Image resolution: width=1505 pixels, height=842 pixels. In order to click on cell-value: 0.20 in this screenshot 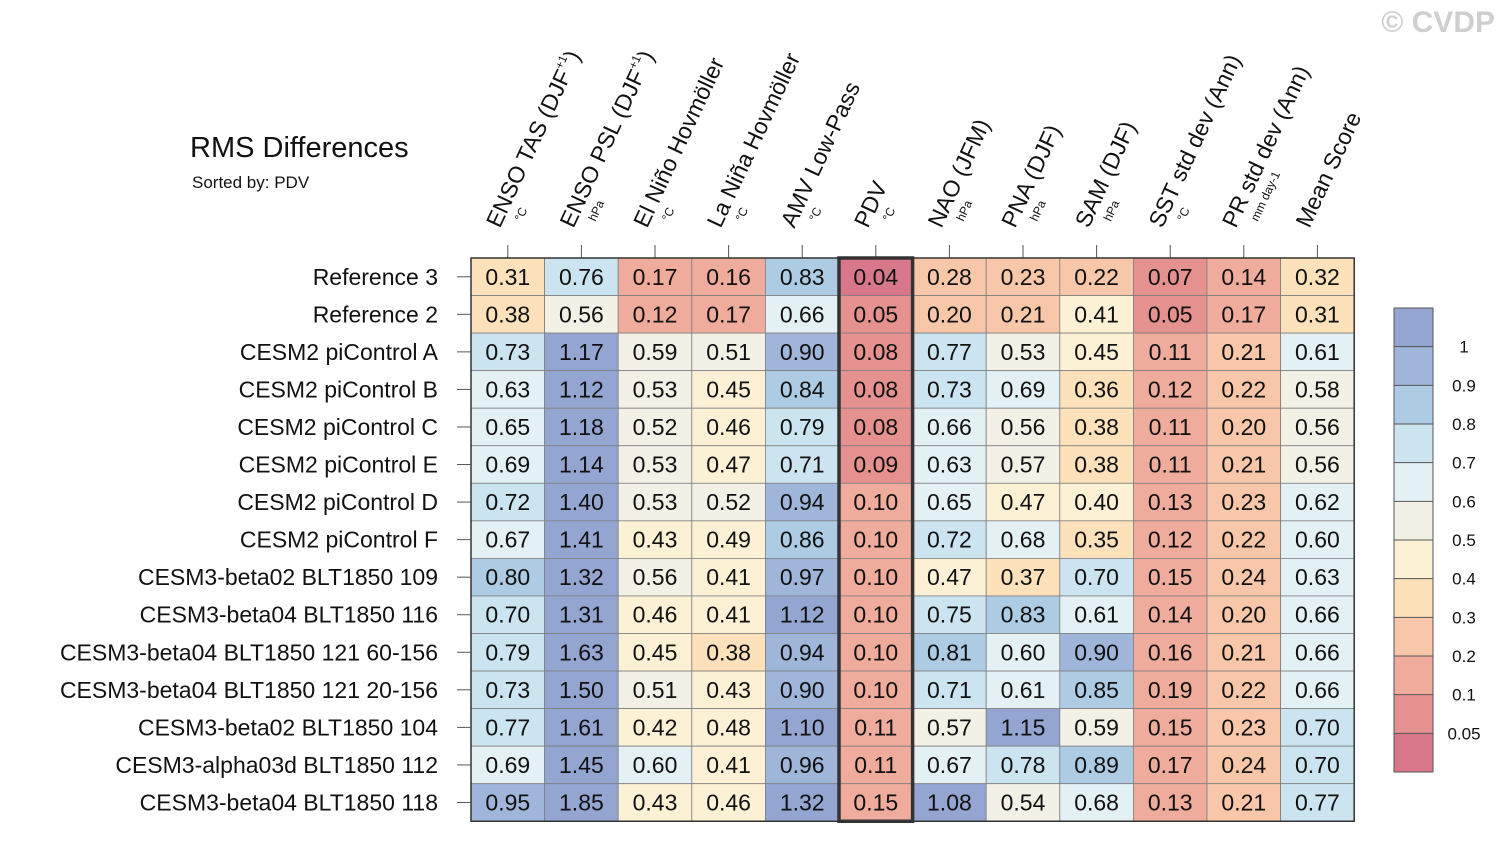, I will do `click(949, 314)`.